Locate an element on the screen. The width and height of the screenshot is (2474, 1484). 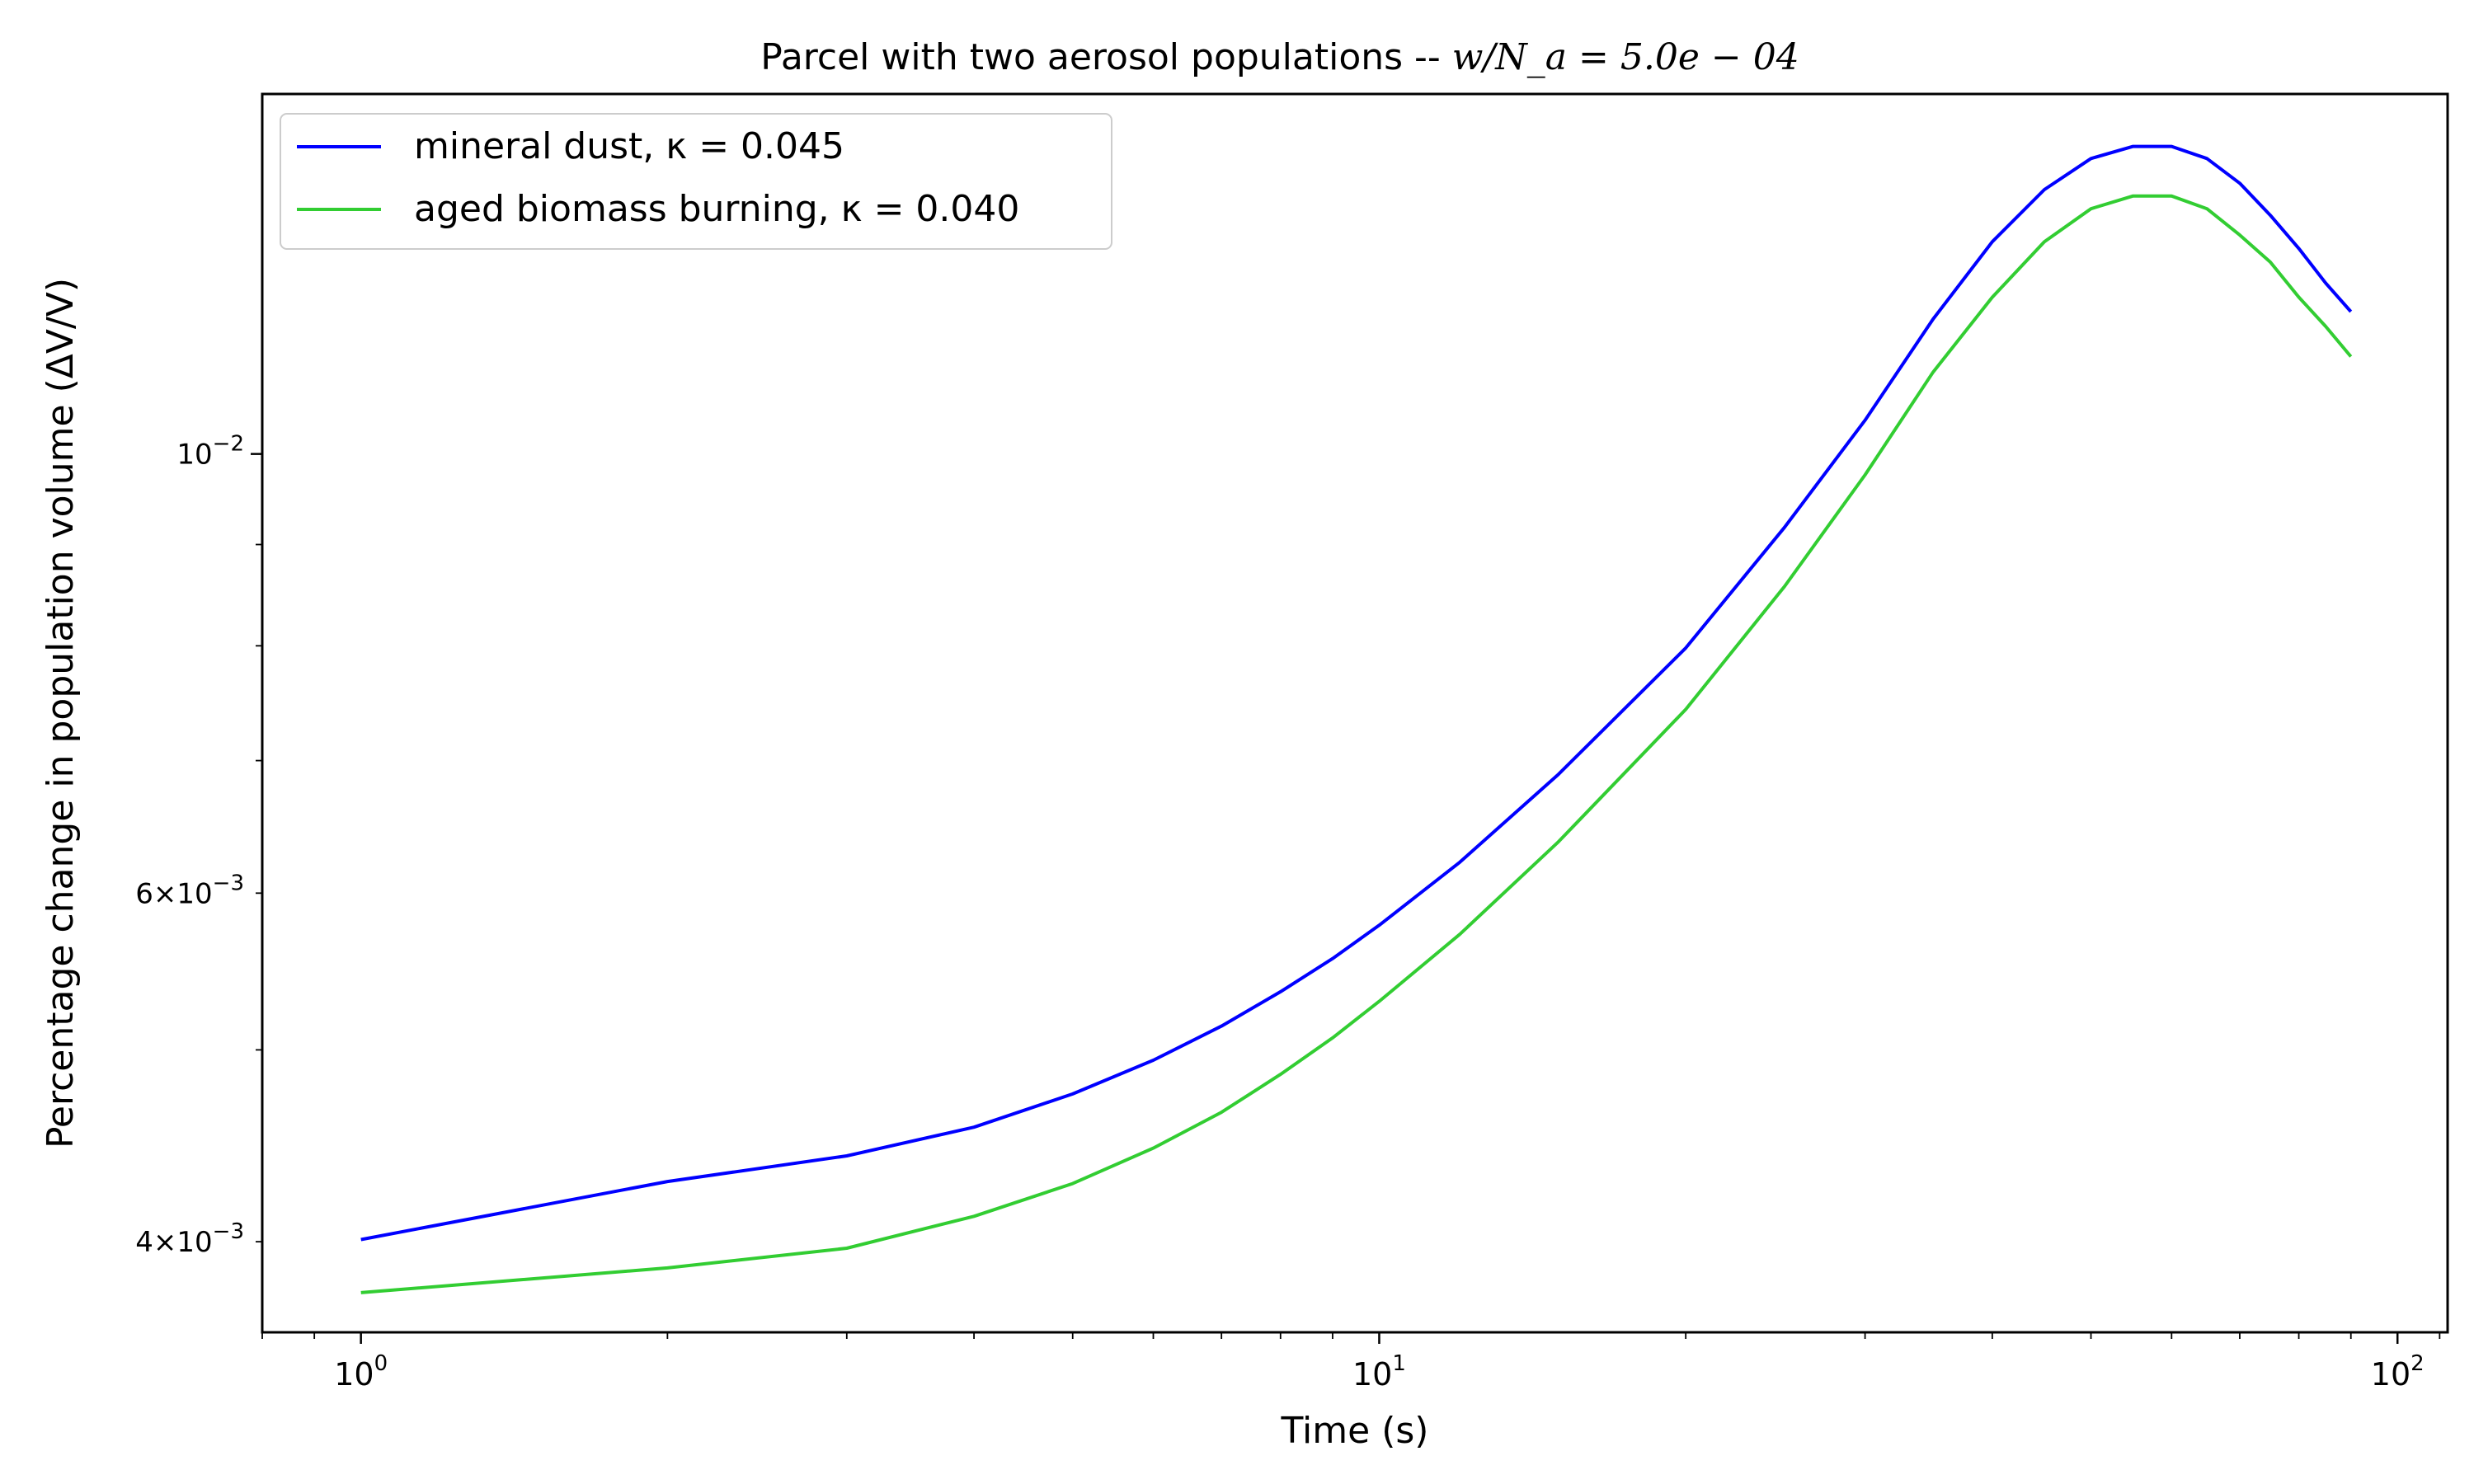
x-tick-label: 10⁰ is located at coordinates (361, 1371).